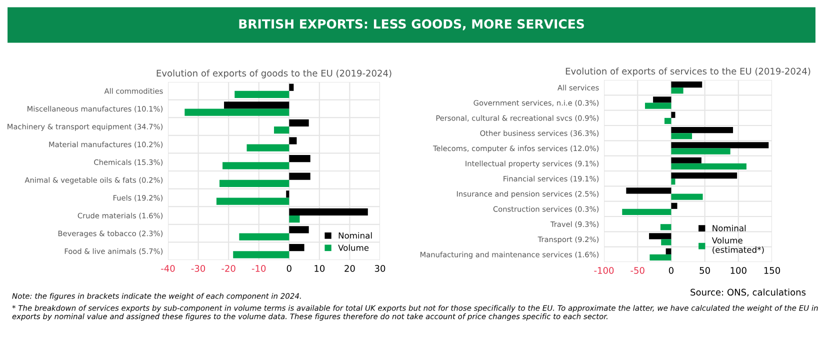 The image size is (823, 346). Describe the element at coordinates (748, 292) in the screenshot. I see `source-note: Source: ONS, calculations` at that location.